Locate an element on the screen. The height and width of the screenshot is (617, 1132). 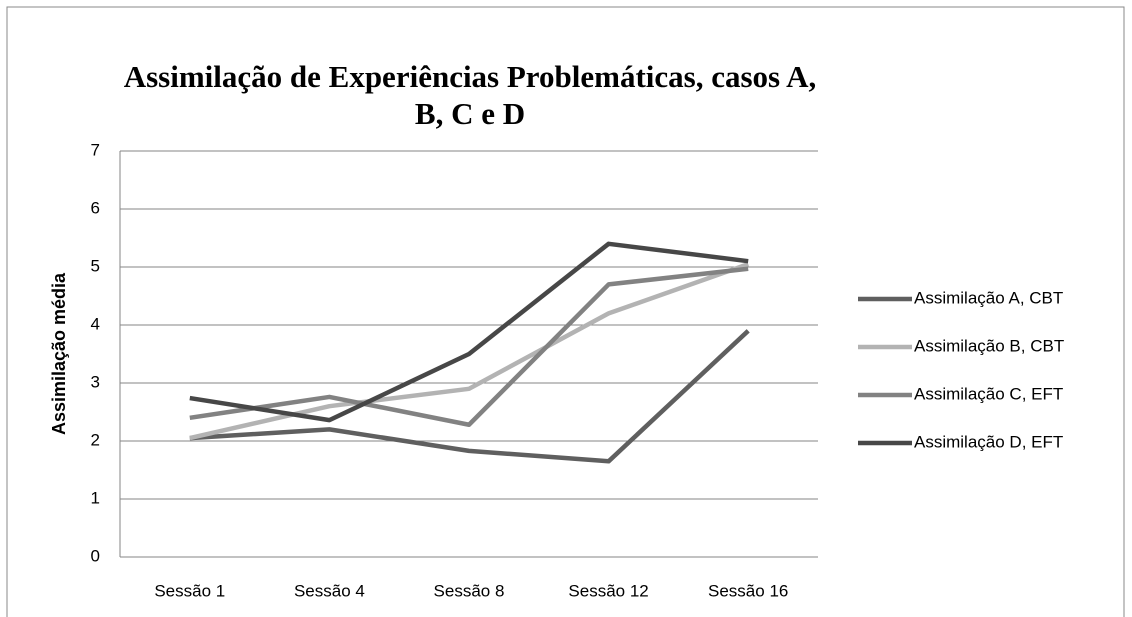
y-tick-label: 3 is located at coordinates (95, 381).